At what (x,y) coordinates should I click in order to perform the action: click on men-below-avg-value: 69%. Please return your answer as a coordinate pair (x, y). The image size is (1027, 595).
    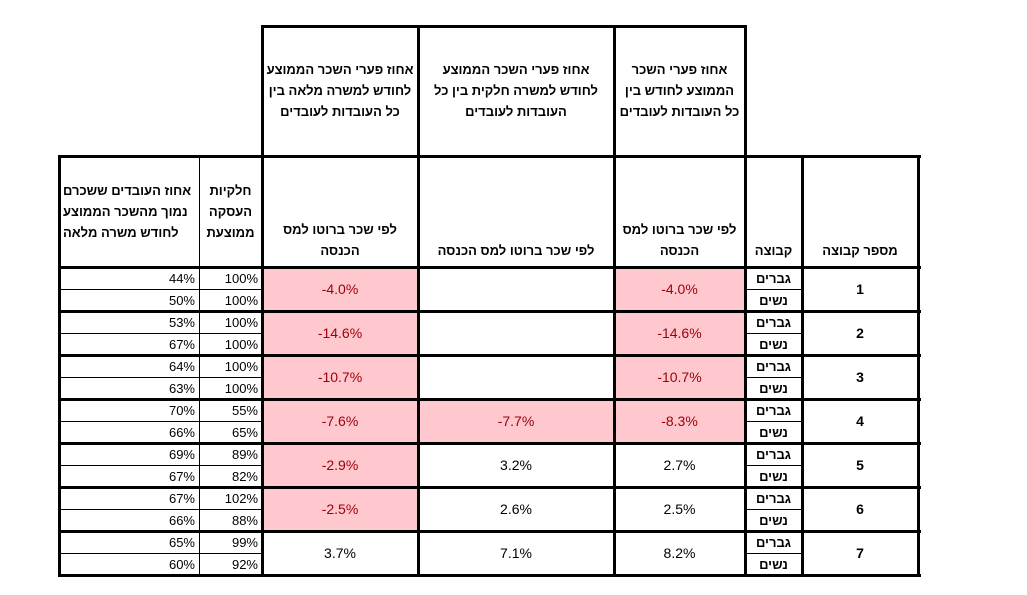
    Looking at the image, I should click on (181, 454).